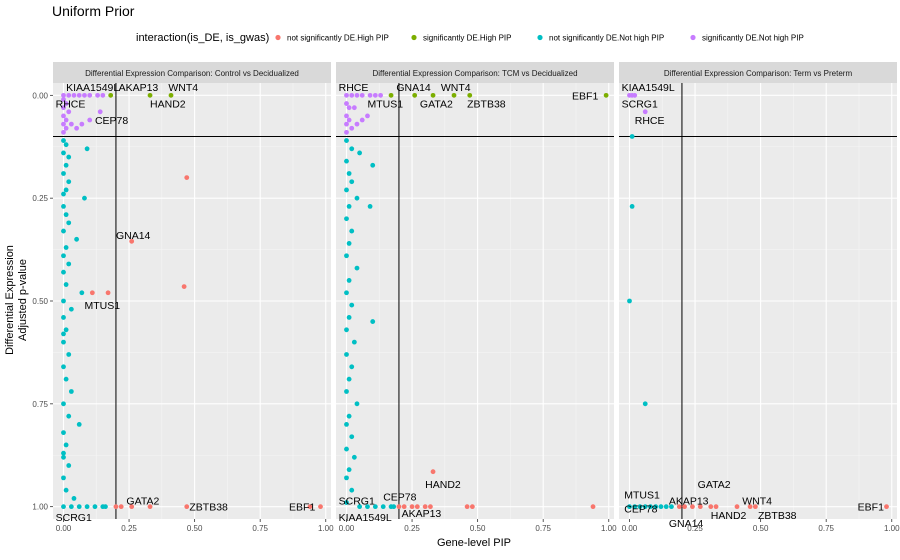 This screenshot has width=900, height=560. Describe the element at coordinates (338, 38) in the screenshot. I see `legend-label: not significantly DE.High PIP` at that location.